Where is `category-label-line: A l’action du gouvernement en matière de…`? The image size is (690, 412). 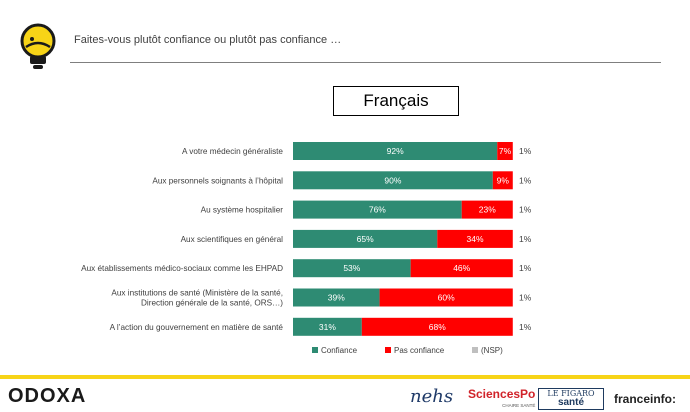
category-label-line: A l’action du gouvernement en matière de… is located at coordinates (197, 327).